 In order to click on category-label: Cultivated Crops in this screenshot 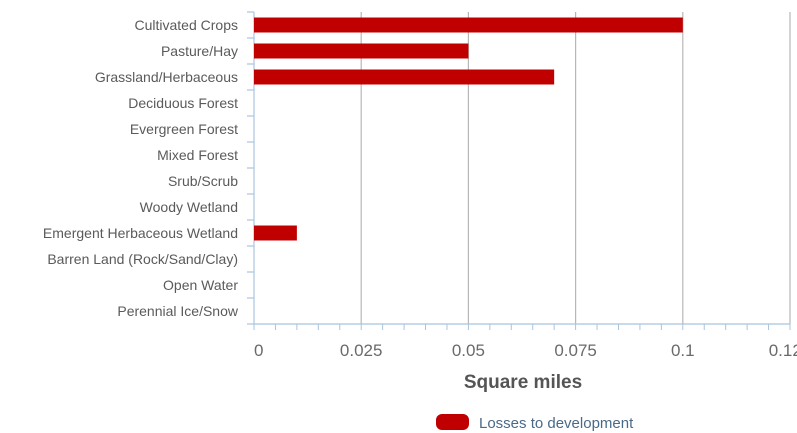, I will do `click(187, 25)`.